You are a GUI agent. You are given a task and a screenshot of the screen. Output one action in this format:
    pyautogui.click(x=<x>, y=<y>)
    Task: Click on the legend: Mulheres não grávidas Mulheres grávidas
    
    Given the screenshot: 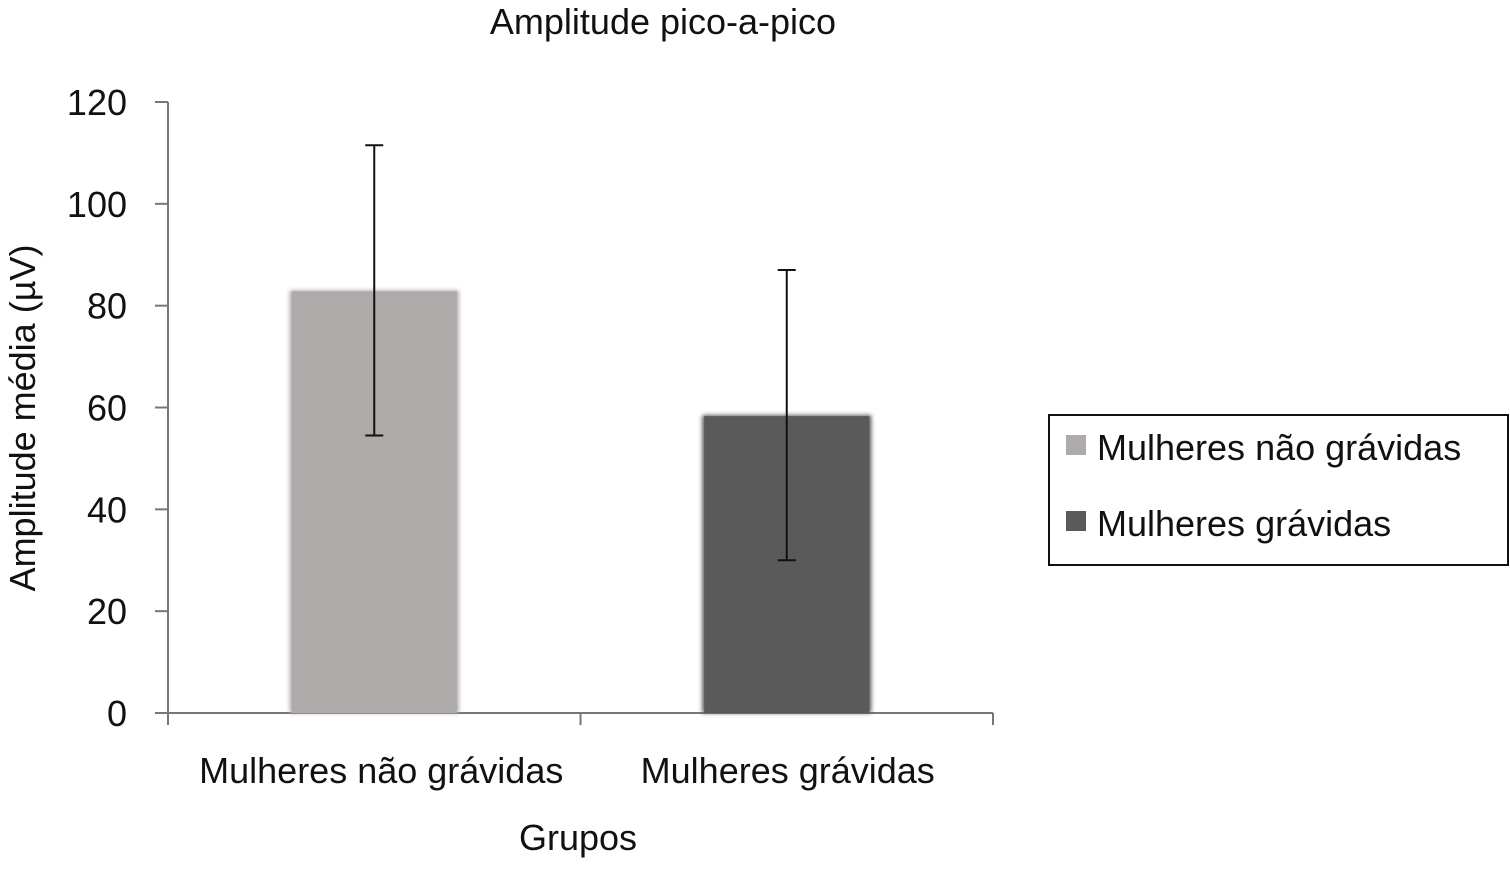 What is the action you would take?
    pyautogui.click(x=1278, y=490)
    